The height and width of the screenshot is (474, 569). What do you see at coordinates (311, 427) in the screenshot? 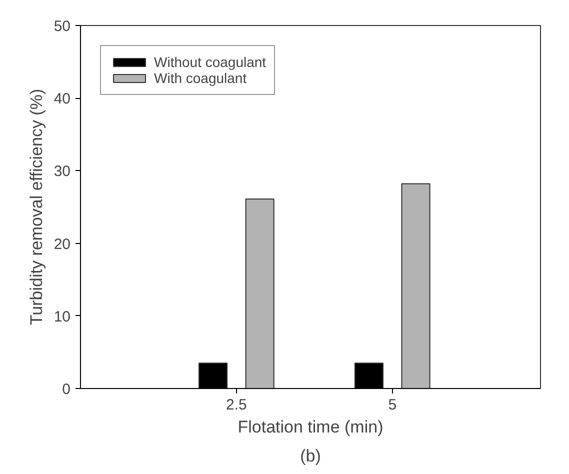
I see `x-axis-title: Flotation time (min)` at bounding box center [311, 427].